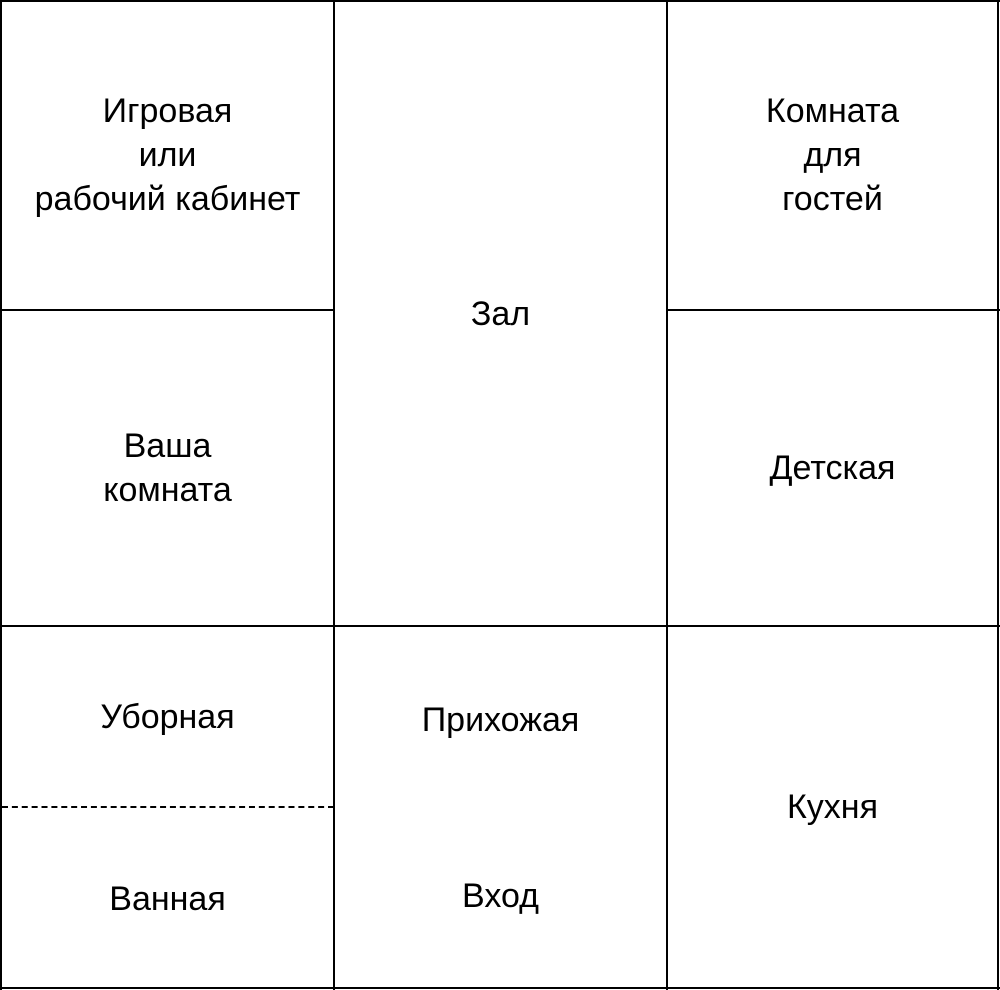 This screenshot has height=990, width=1000. I want to click on outer-wall-bottom, so click(500, 988).